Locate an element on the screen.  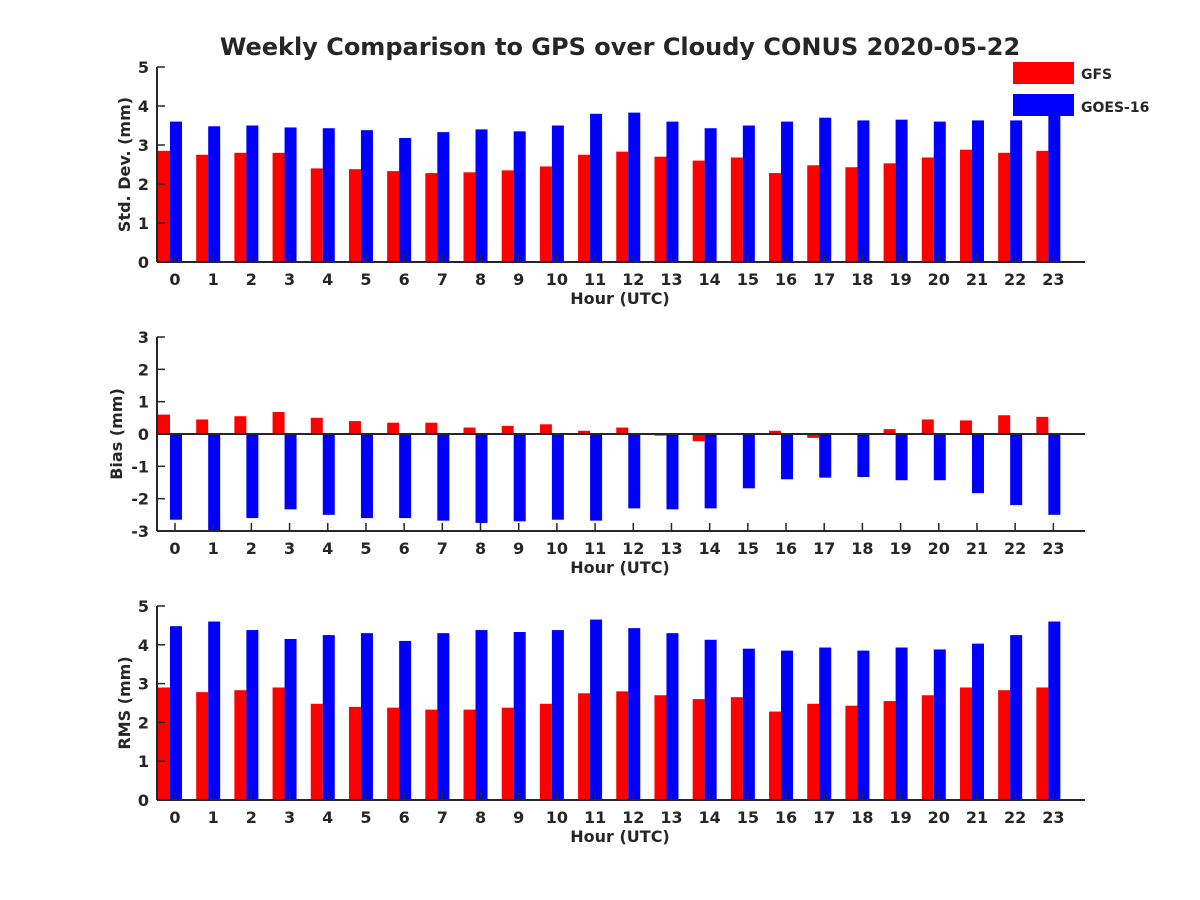
x-tick-label: 21 is located at coordinates (977, 548).